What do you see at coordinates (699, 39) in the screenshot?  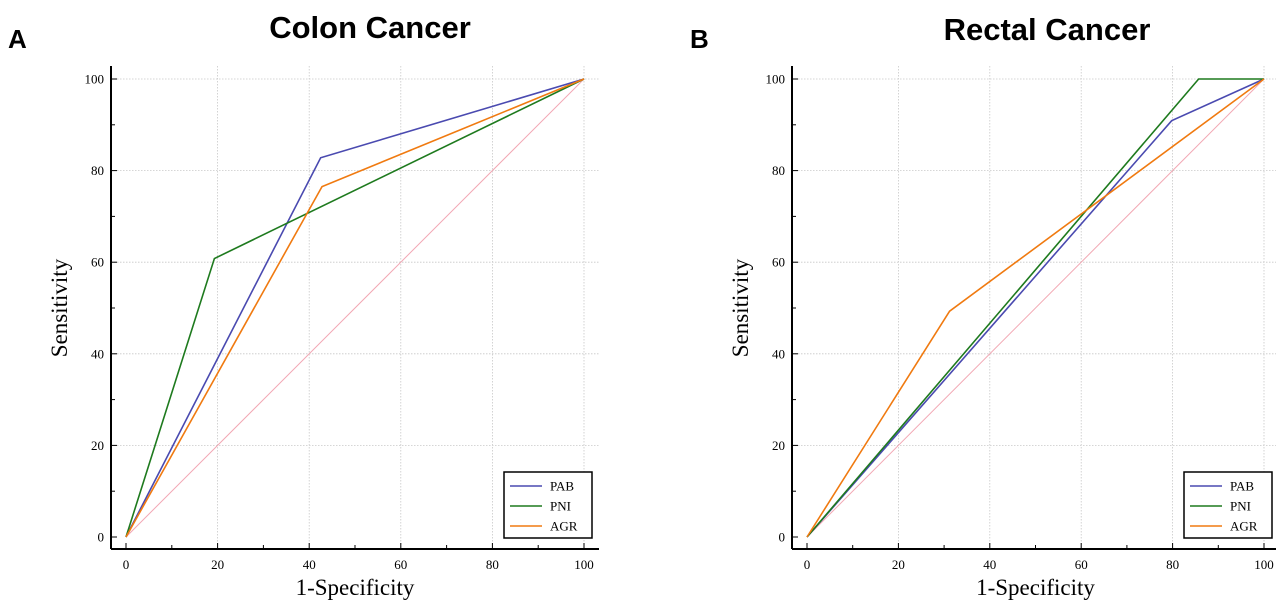 I see `panel-letter-b: B` at bounding box center [699, 39].